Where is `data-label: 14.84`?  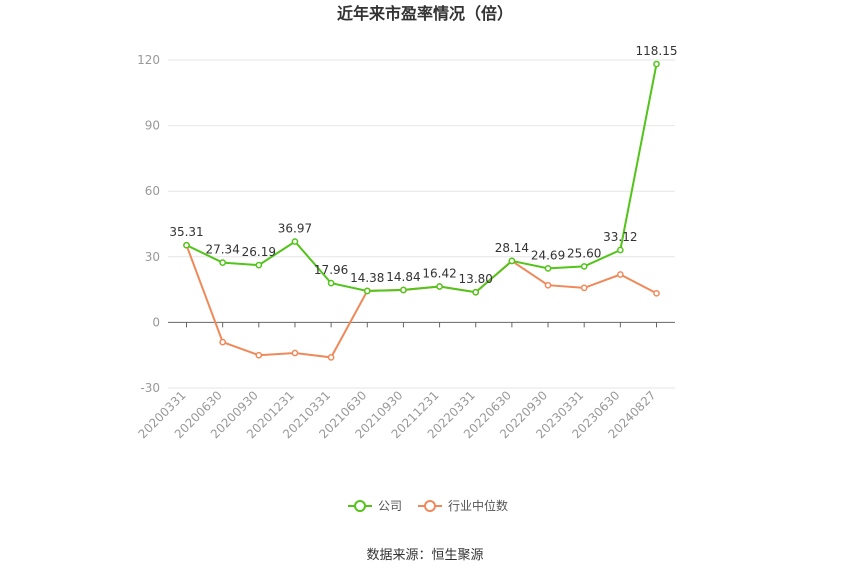
data-label: 14.84 is located at coordinates (403, 277).